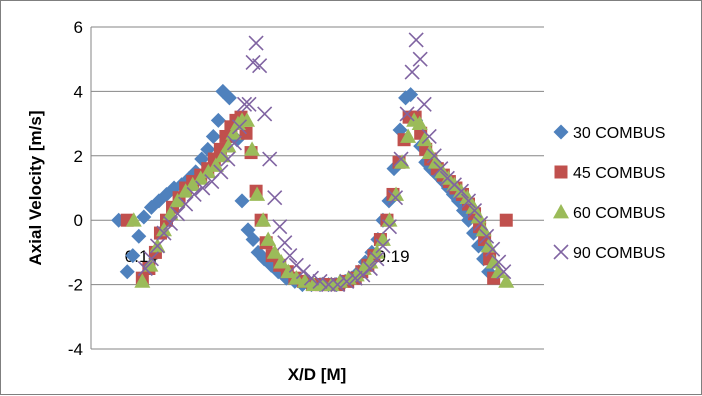  I want to click on y-tick-label: -2, so click(75, 285).